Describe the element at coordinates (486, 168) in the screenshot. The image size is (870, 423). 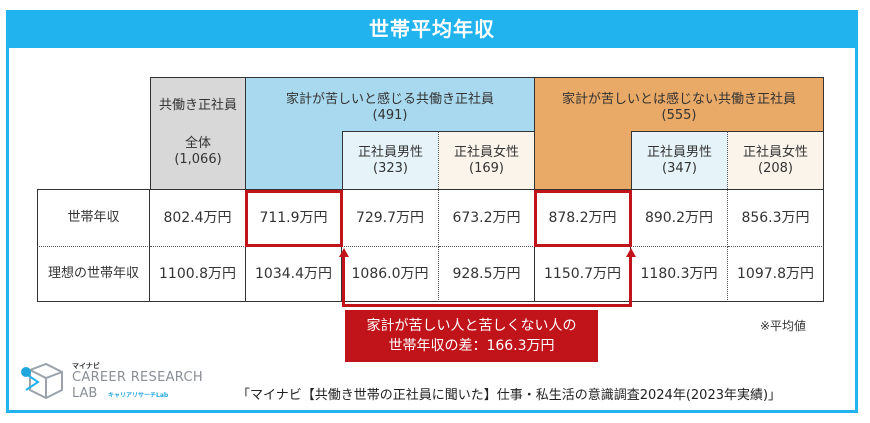
I see `header-n: (169)` at that location.